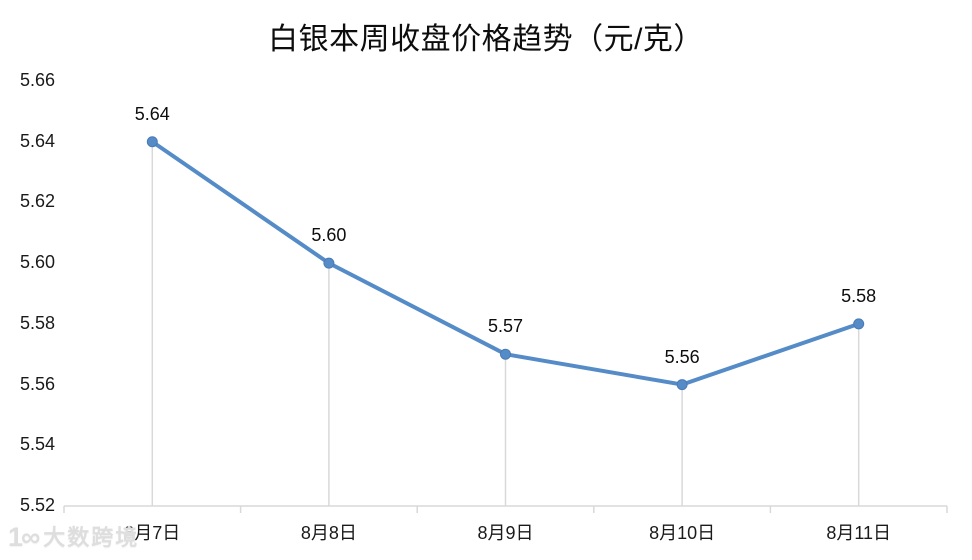 The image size is (972, 560). What do you see at coordinates (24, 537) in the screenshot?
I see `watermark-logo-icon: 1∞` at bounding box center [24, 537].